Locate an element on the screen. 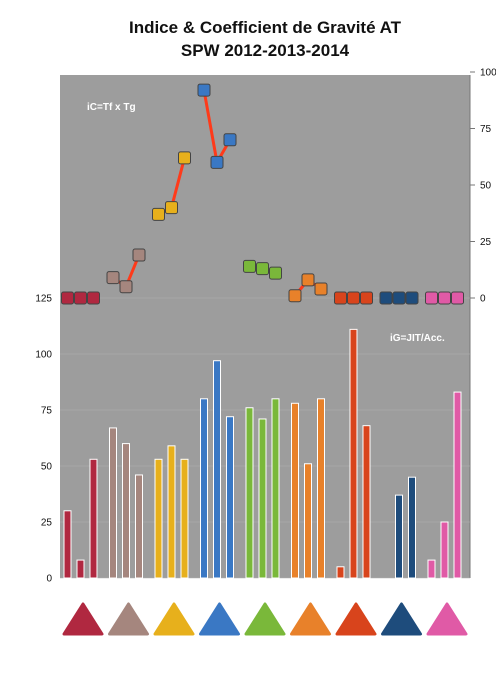 This screenshot has height=680, width=496. left-tick-label: 75 is located at coordinates (47, 411).